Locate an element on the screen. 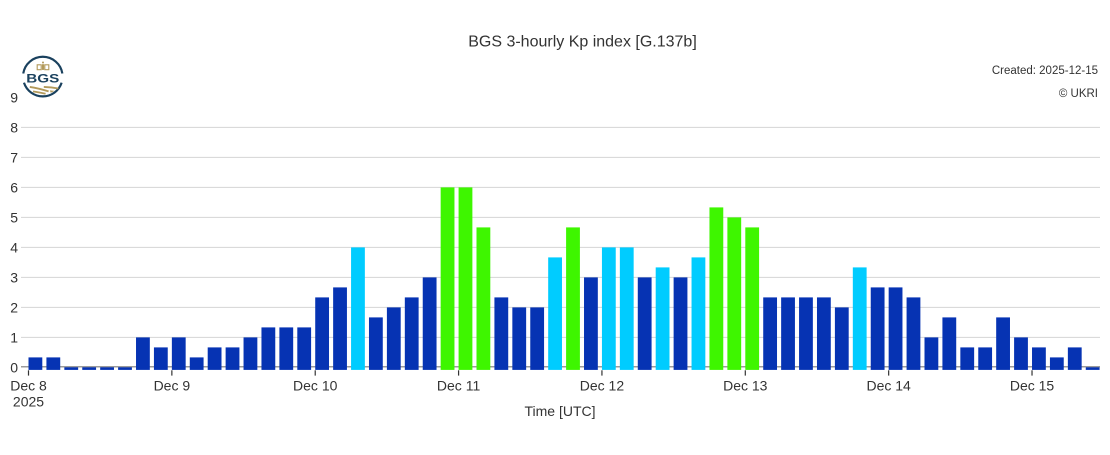  svg-text: Dec 15 is located at coordinates (1032, 386).